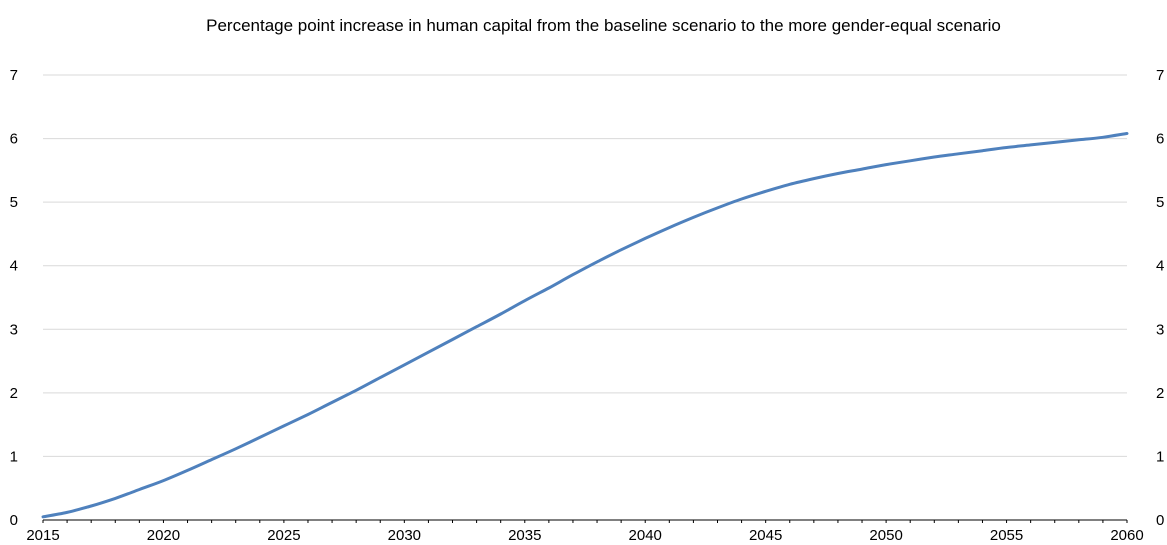 The width and height of the screenshot is (1167, 545). Describe the element at coordinates (1160, 202) in the screenshot. I see `y-tick-label-right: 5` at that location.